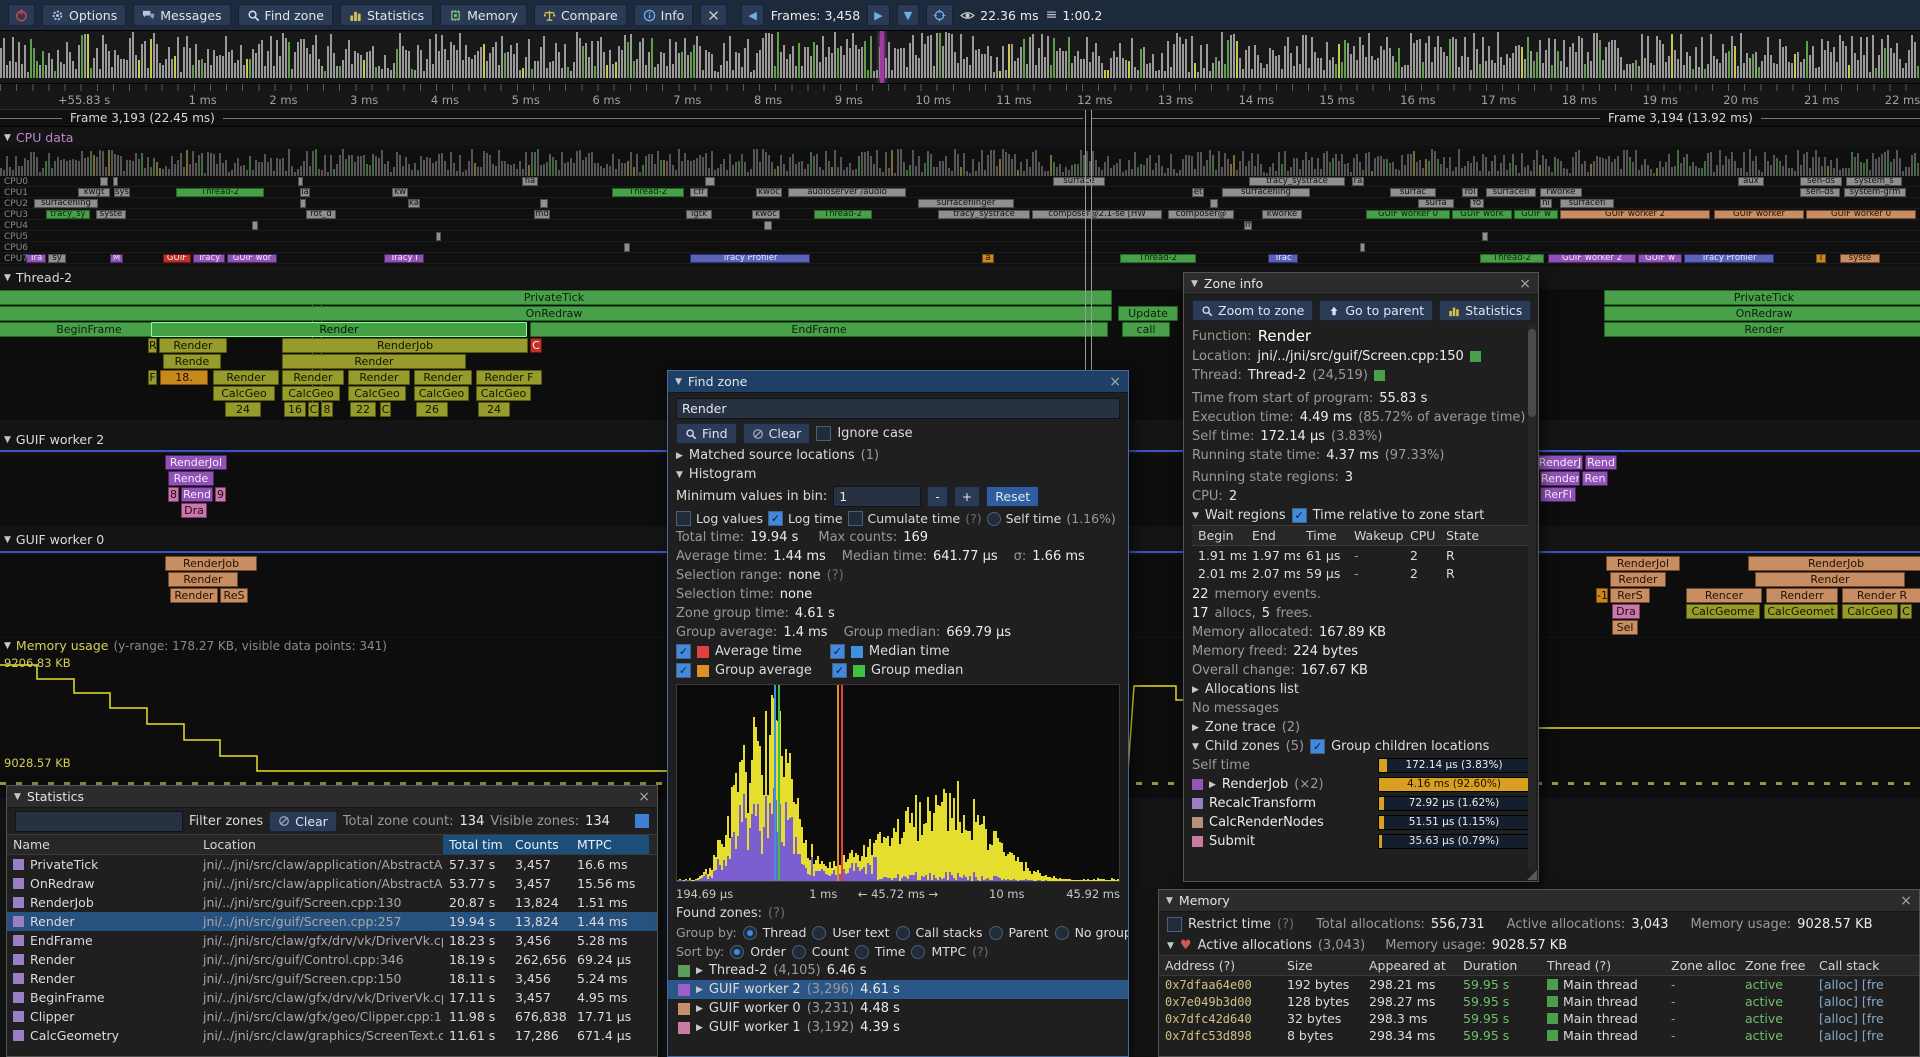 The width and height of the screenshot is (1920, 1057). Describe the element at coordinates (1821, 258) in the screenshot. I see `cpu-zone: I` at that location.